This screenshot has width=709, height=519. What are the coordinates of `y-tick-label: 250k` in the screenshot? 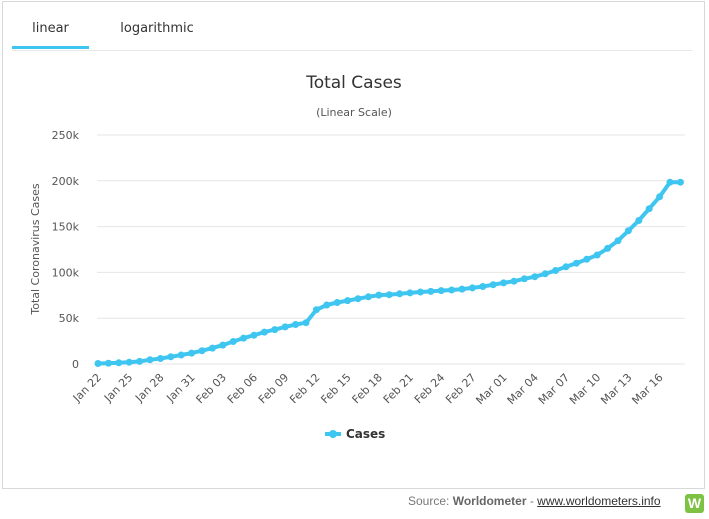 It's located at (66, 135).